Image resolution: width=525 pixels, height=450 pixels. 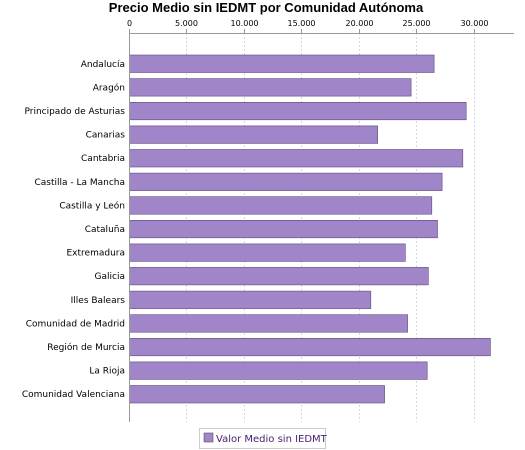 I want to click on legend: Valor Medio sin IEDMT, so click(x=263, y=438).